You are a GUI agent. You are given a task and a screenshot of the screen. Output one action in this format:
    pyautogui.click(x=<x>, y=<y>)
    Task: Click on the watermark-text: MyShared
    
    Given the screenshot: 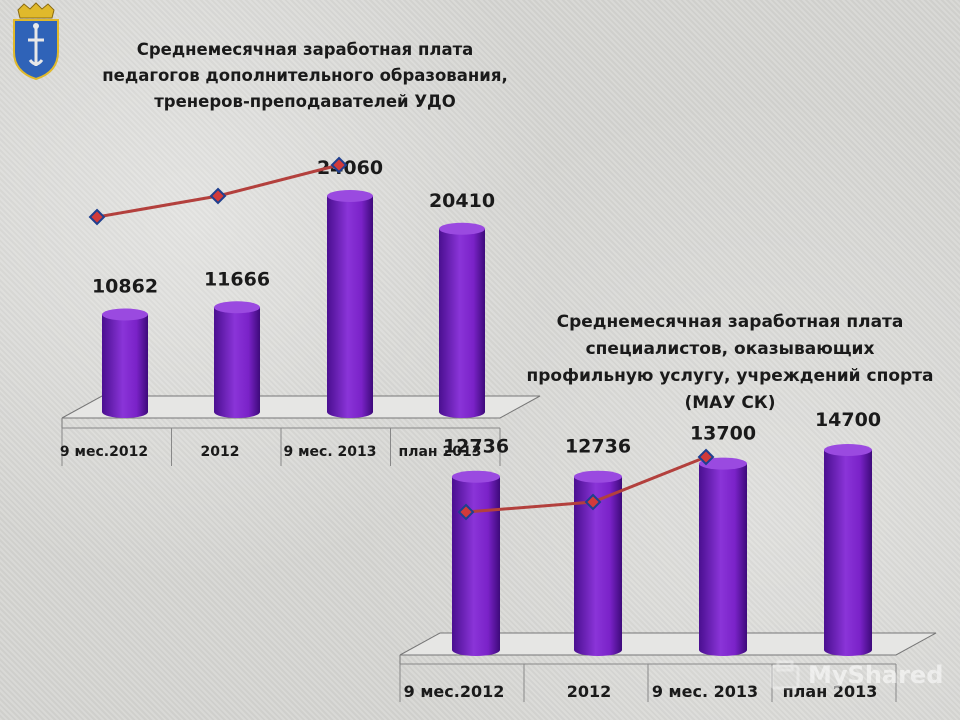 What is the action you would take?
    pyautogui.click(x=876, y=675)
    